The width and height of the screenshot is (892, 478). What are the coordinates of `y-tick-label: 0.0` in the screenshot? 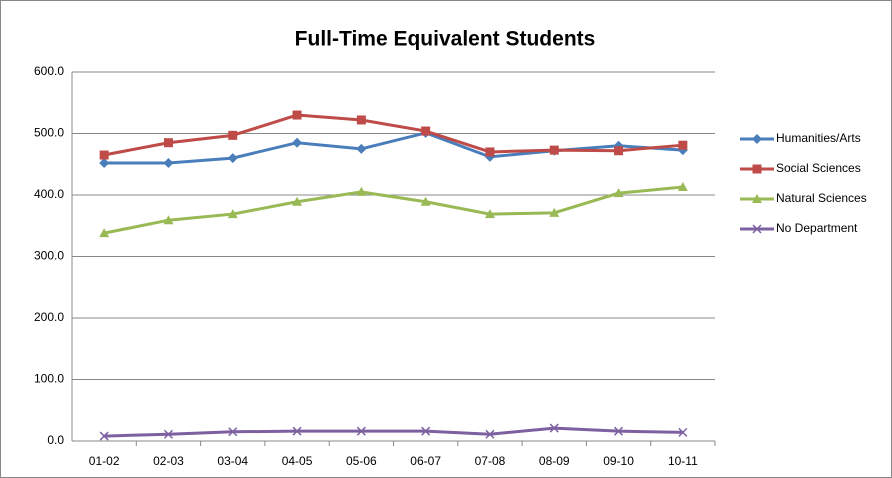 It's located at (55, 440).